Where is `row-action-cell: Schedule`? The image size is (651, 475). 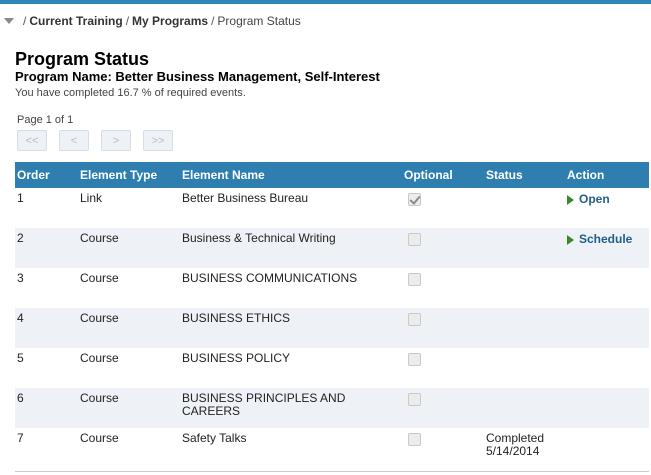
row-action-cell: Schedule is located at coordinates (606, 248).